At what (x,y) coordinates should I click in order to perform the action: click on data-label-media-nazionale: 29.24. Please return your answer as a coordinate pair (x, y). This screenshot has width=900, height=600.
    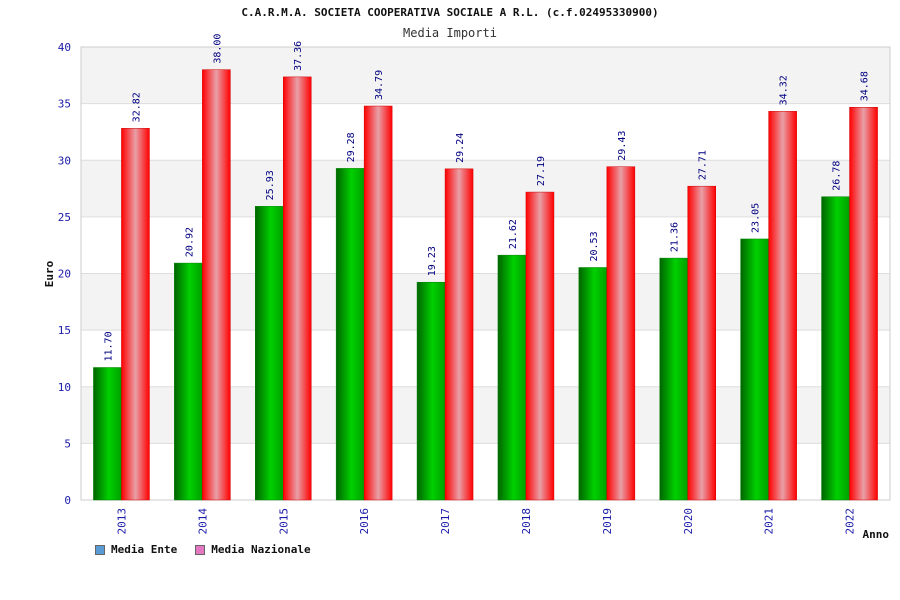
    Looking at the image, I should click on (460, 148).